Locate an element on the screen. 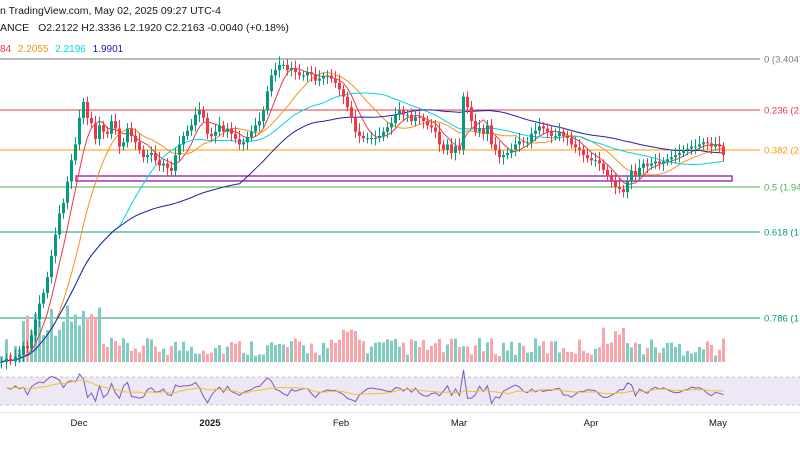 This screenshot has height=454, width=800. rsi-line is located at coordinates (365, 387).